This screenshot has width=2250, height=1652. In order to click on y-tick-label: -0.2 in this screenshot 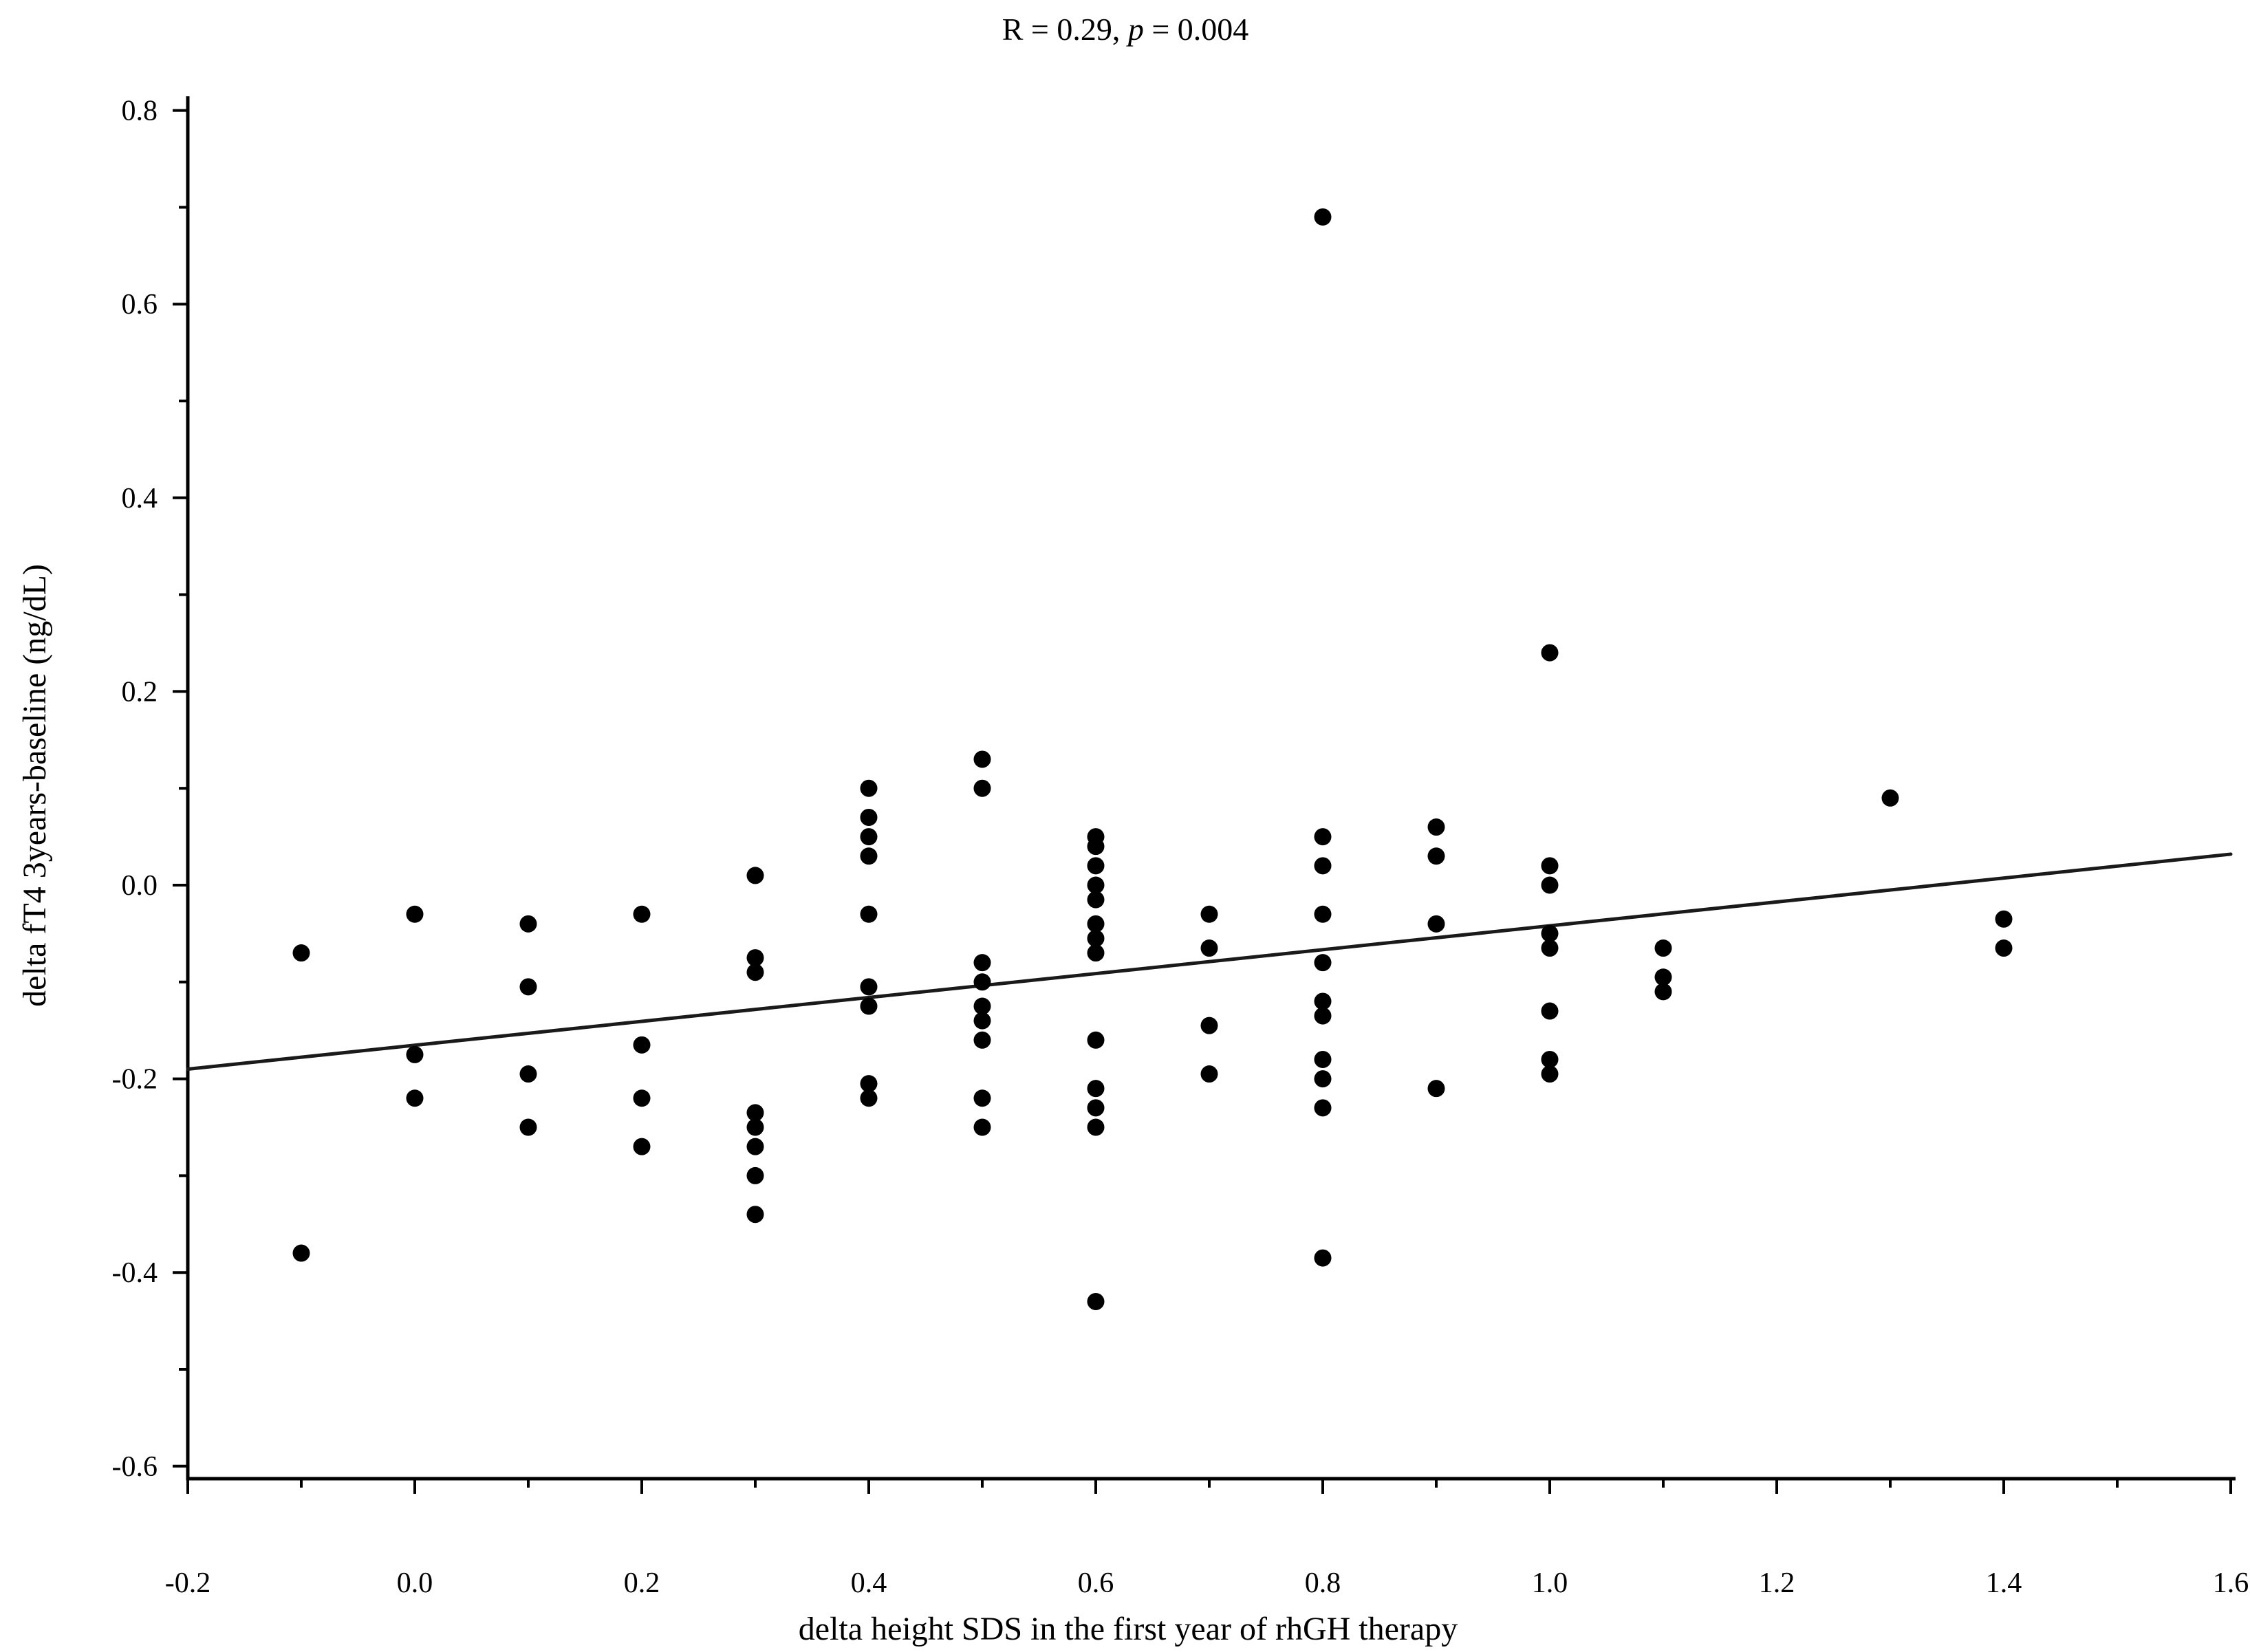, I will do `click(135, 1080)`.